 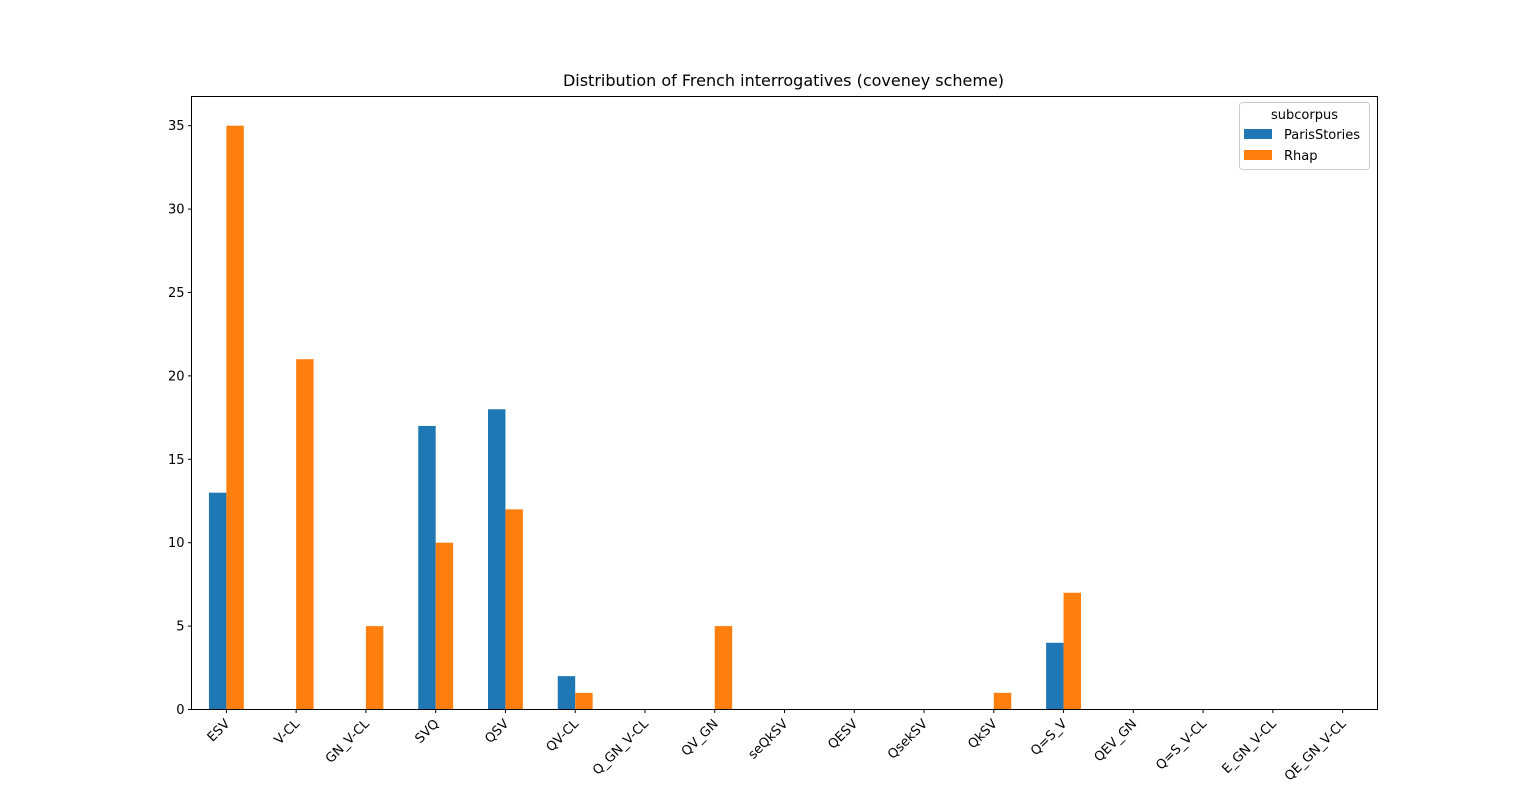 What do you see at coordinates (514, 609) in the screenshot?
I see `bar-rhap-qsv` at bounding box center [514, 609].